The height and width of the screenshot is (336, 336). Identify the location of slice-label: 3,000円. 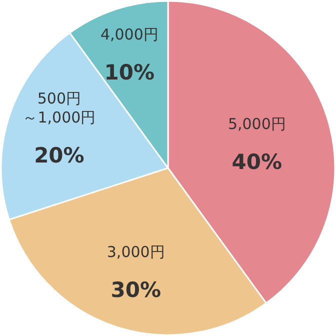
(135, 251).